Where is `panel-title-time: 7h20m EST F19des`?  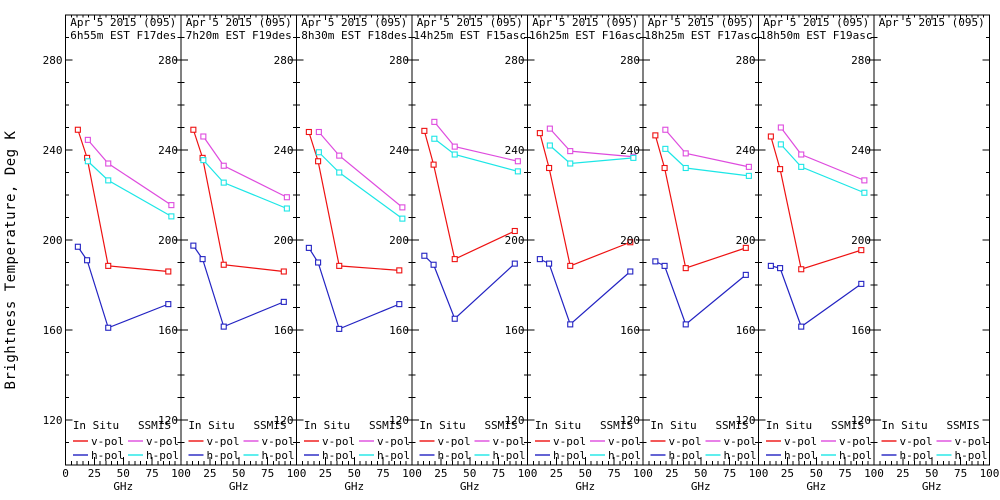 panel-title-time: 7h20m EST F19des is located at coordinates (239, 35).